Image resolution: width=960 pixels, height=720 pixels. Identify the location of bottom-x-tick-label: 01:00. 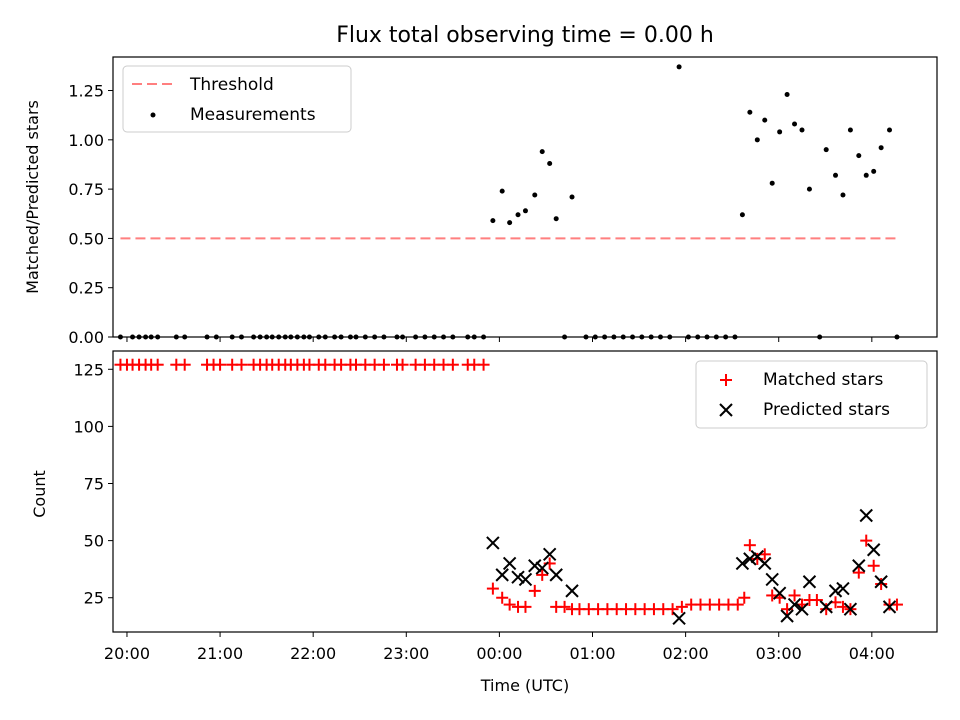
(592, 653).